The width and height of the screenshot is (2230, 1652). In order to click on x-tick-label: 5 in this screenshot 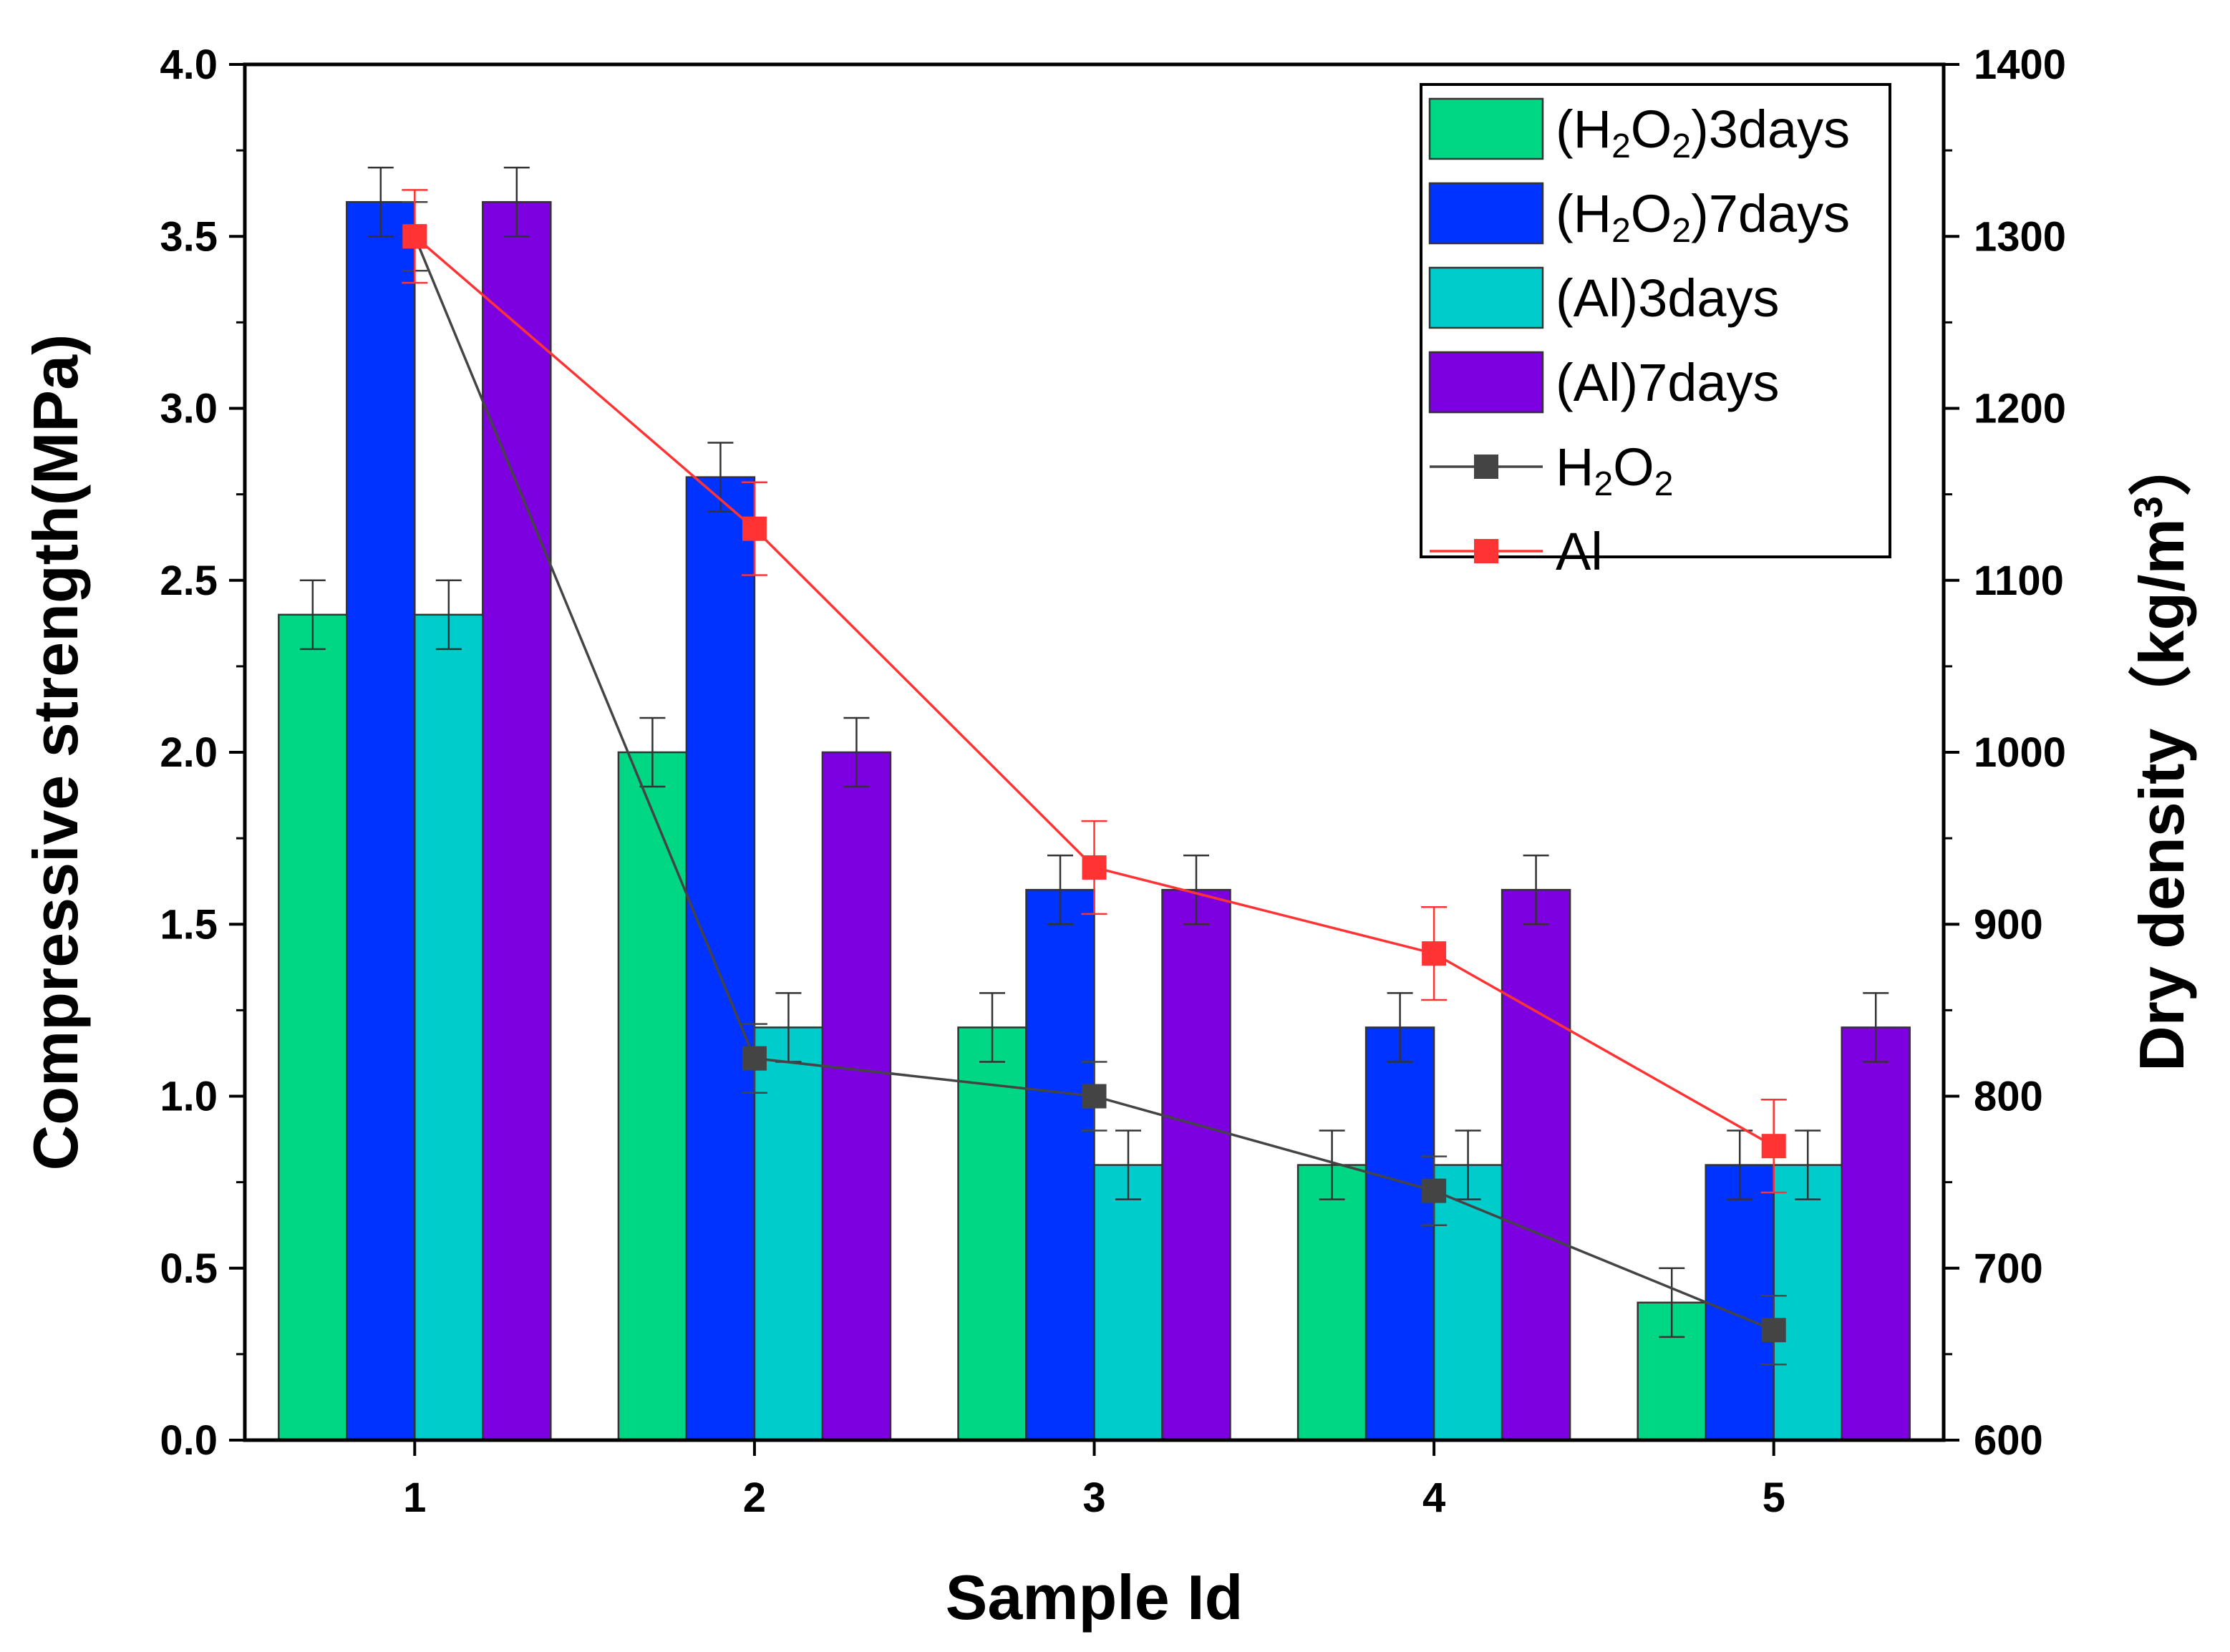, I will do `click(1774, 1497)`.